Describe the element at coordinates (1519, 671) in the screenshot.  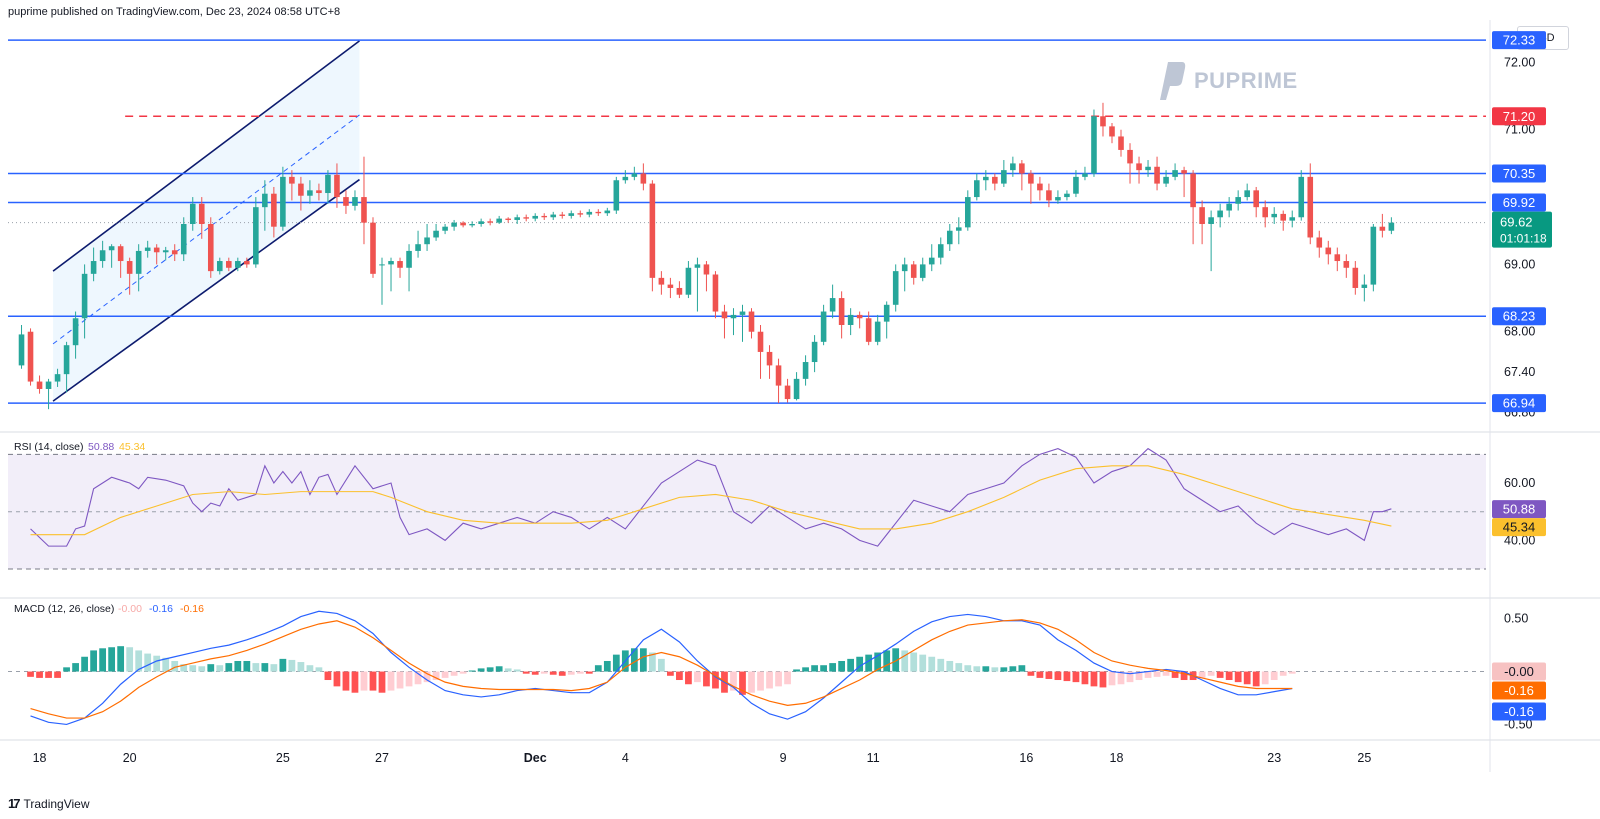
I see `macd-badge` at that location.